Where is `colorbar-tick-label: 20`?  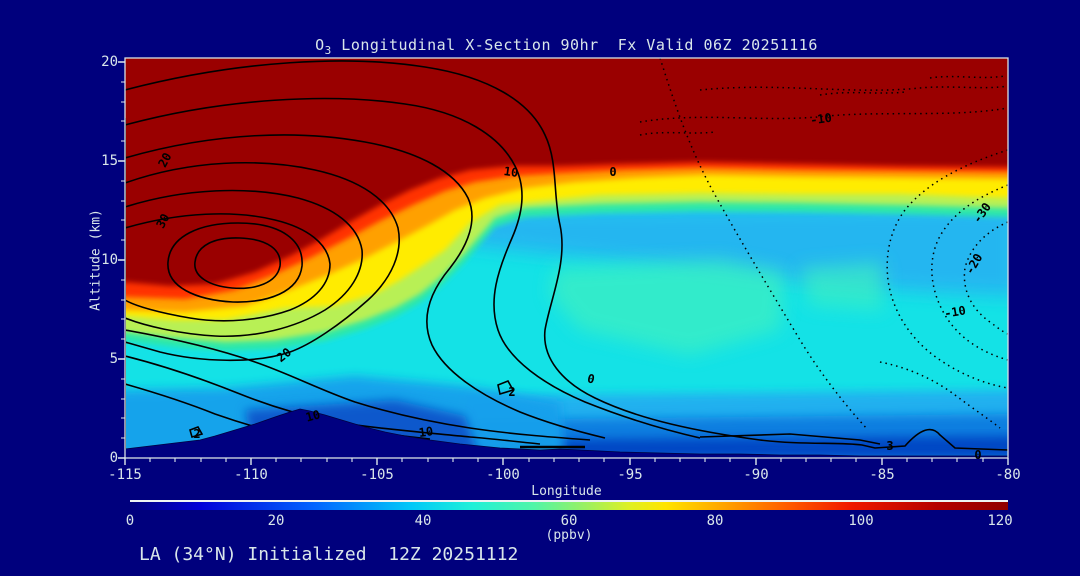 colorbar-tick-label: 20 is located at coordinates (276, 521).